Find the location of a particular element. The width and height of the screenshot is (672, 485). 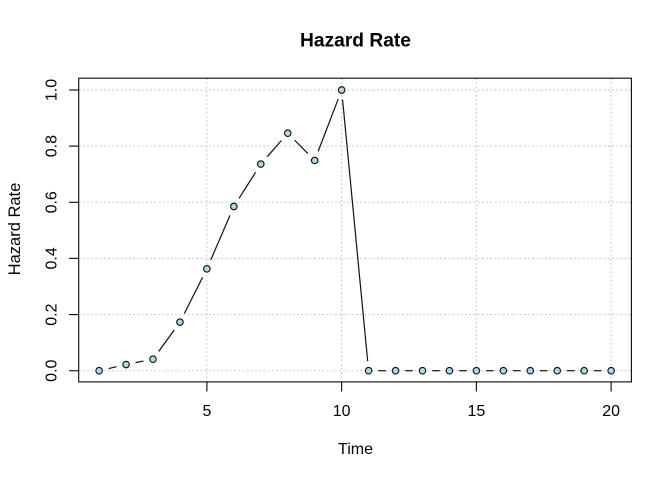

svg-text: 0.2 is located at coordinates (52, 314).